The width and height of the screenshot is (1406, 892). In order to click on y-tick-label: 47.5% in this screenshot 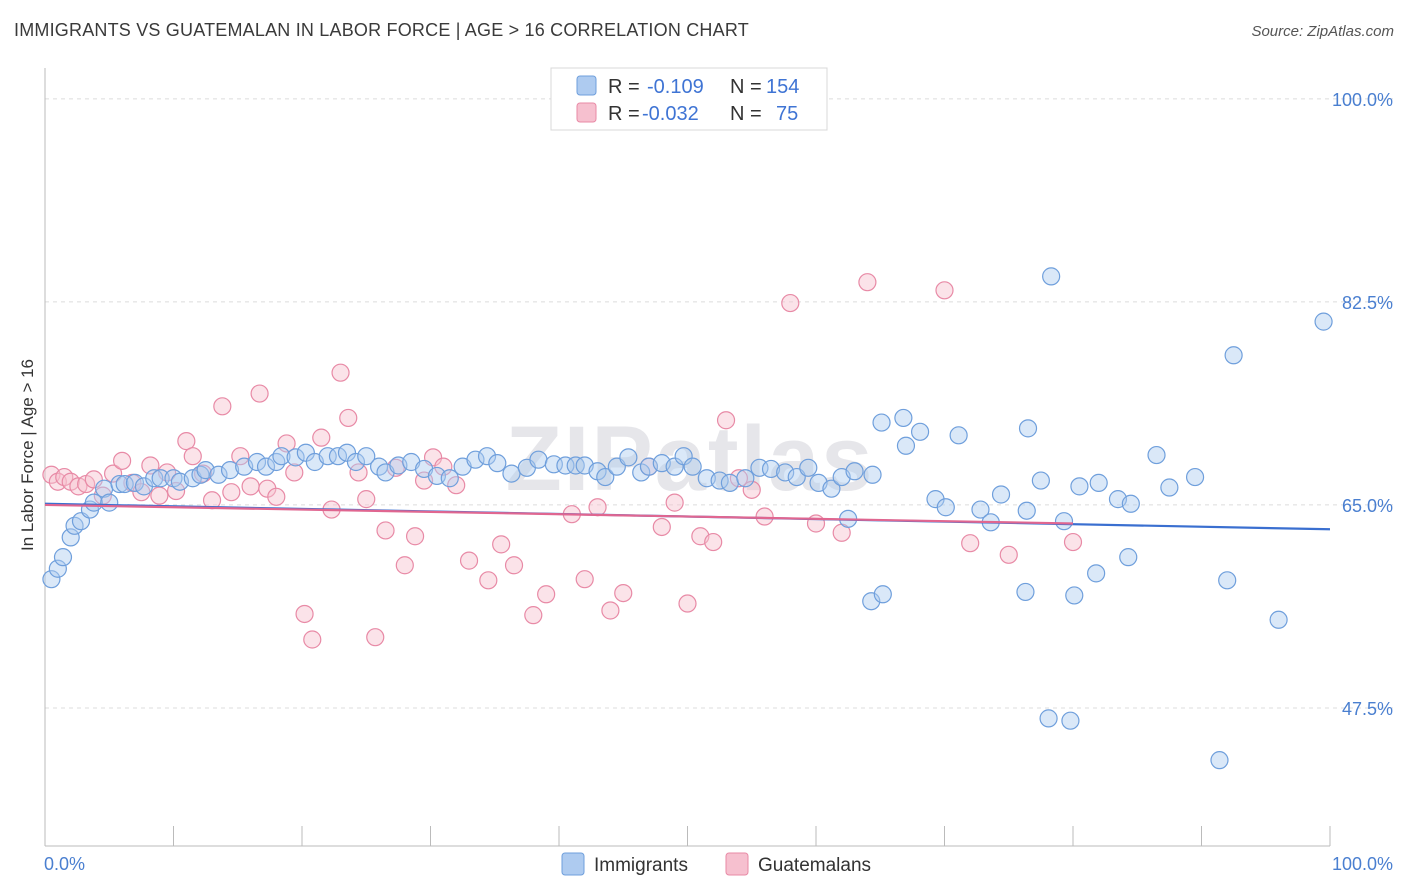, I will do `click(1367, 709)`.